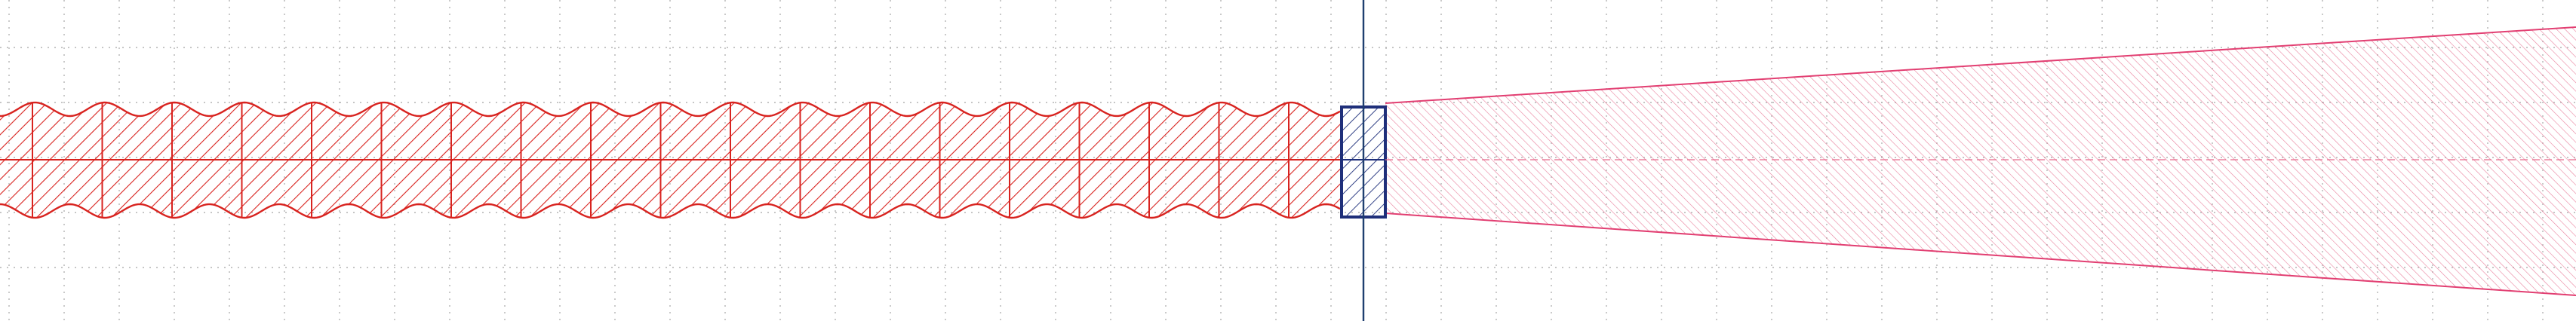  What do you see at coordinates (670, 211) in the screenshot?
I see `wavy-band-bottom-edge` at bounding box center [670, 211].